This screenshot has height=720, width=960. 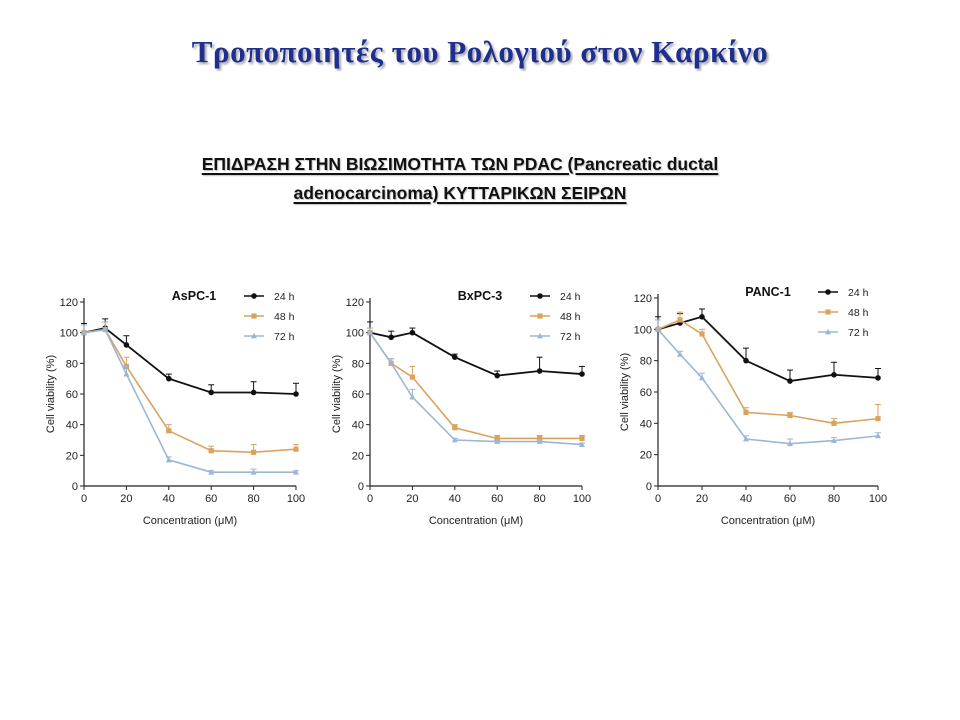 What do you see at coordinates (768, 521) in the screenshot?
I see `x-axis-label: Concentration (μM)` at bounding box center [768, 521].